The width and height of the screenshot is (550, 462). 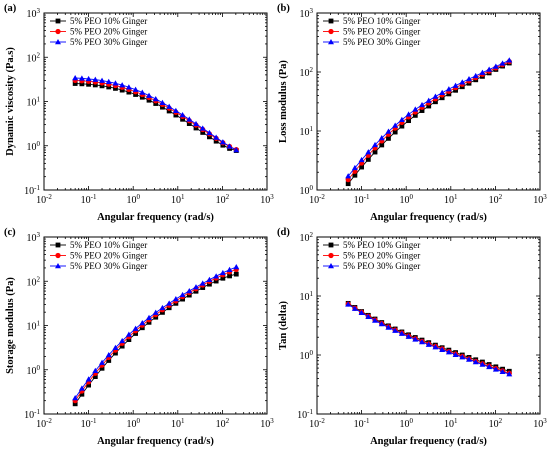 I want to click on y-tick-exponent: 1, so click(x=312, y=129).